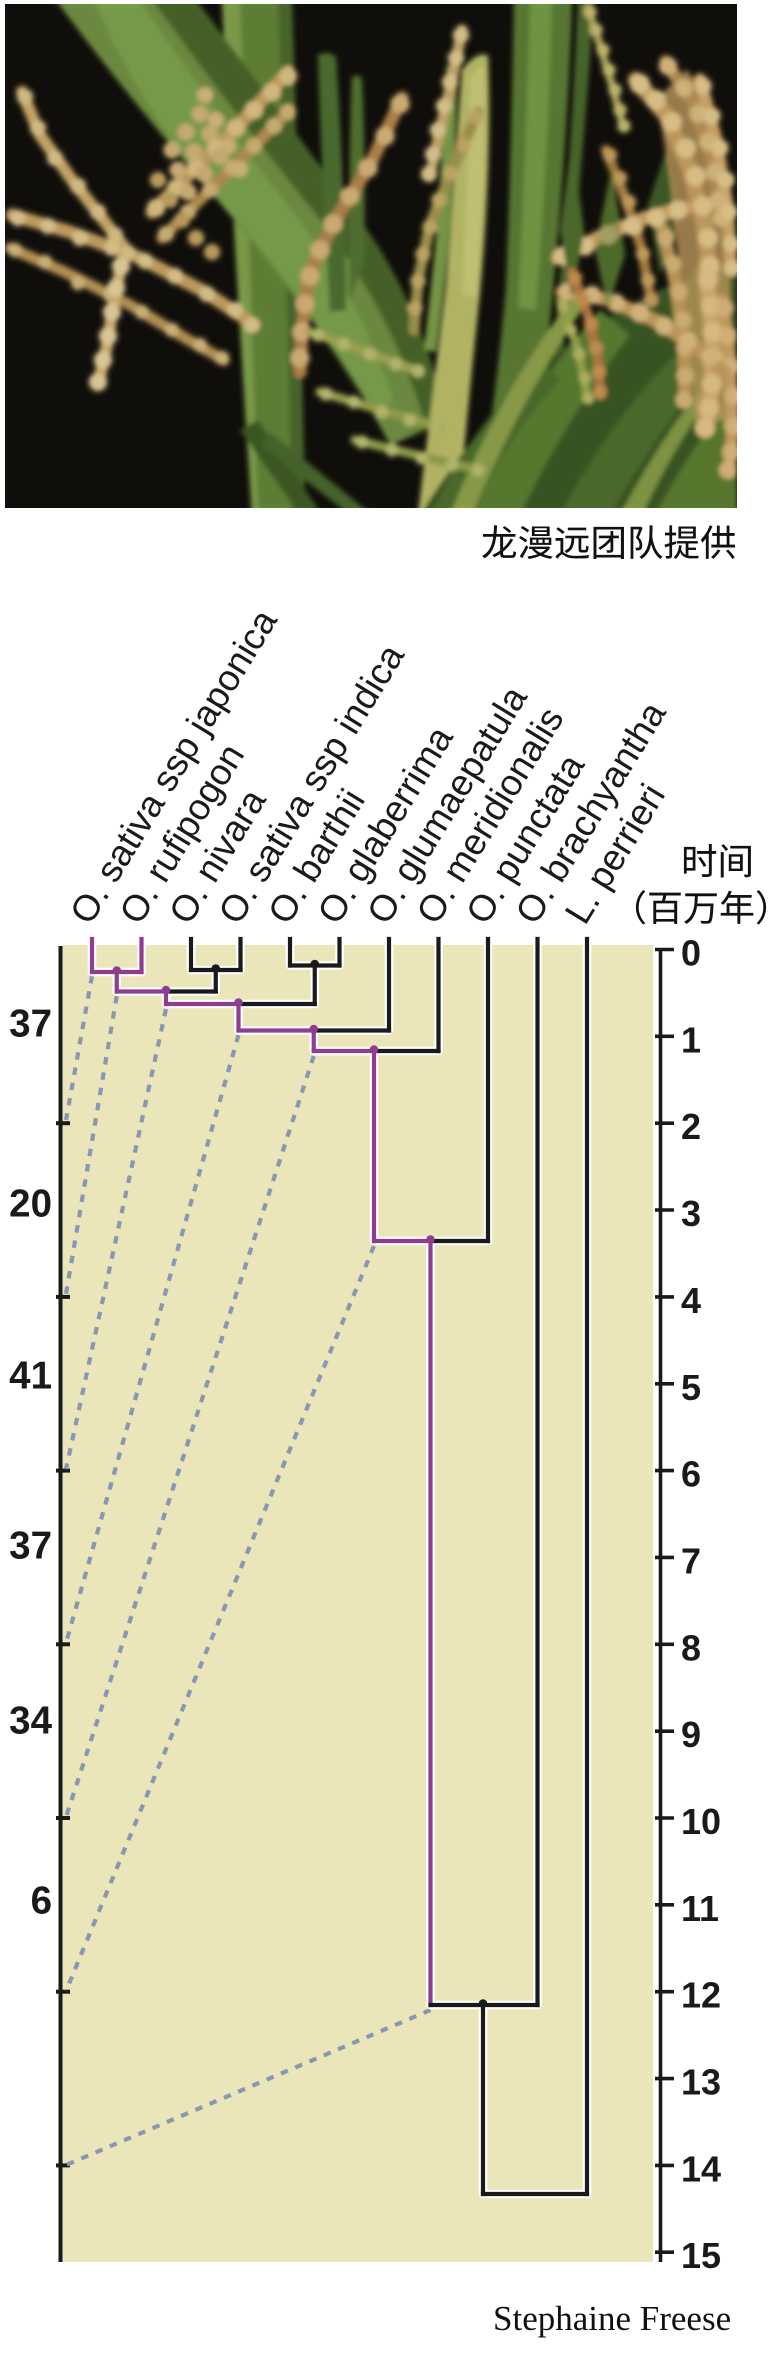 The width and height of the screenshot is (777, 2357). Describe the element at coordinates (701, 2168) in the screenshot. I see `svg-text: 14` at that location.